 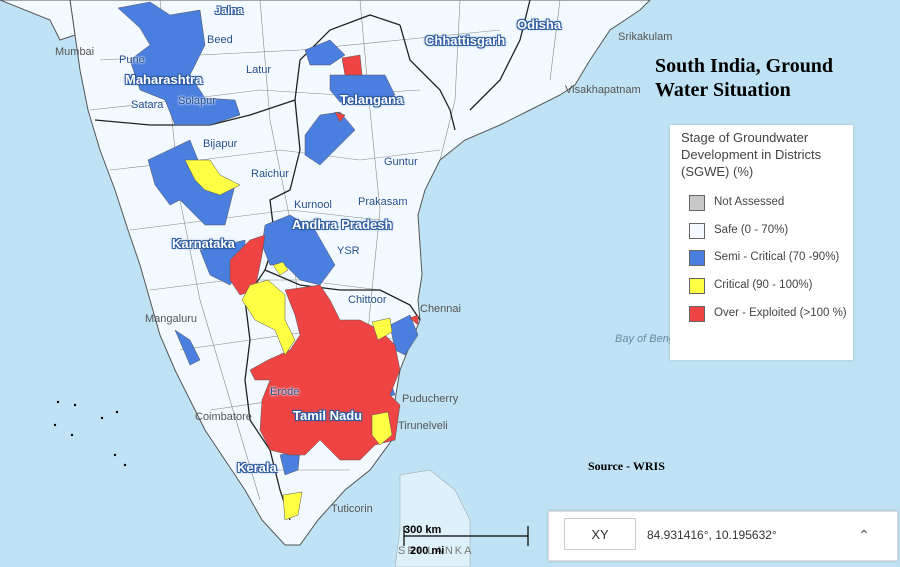 What do you see at coordinates (751, 230) in the screenshot?
I see `legend-label: Safe (0 - 70%)` at bounding box center [751, 230].